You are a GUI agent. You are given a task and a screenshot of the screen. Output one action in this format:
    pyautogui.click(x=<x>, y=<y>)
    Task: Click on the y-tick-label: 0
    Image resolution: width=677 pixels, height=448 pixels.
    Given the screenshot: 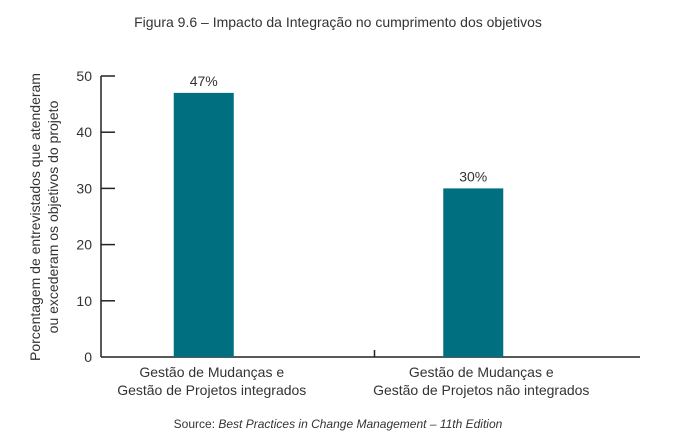 What is the action you would take?
    pyautogui.click(x=88, y=357)
    